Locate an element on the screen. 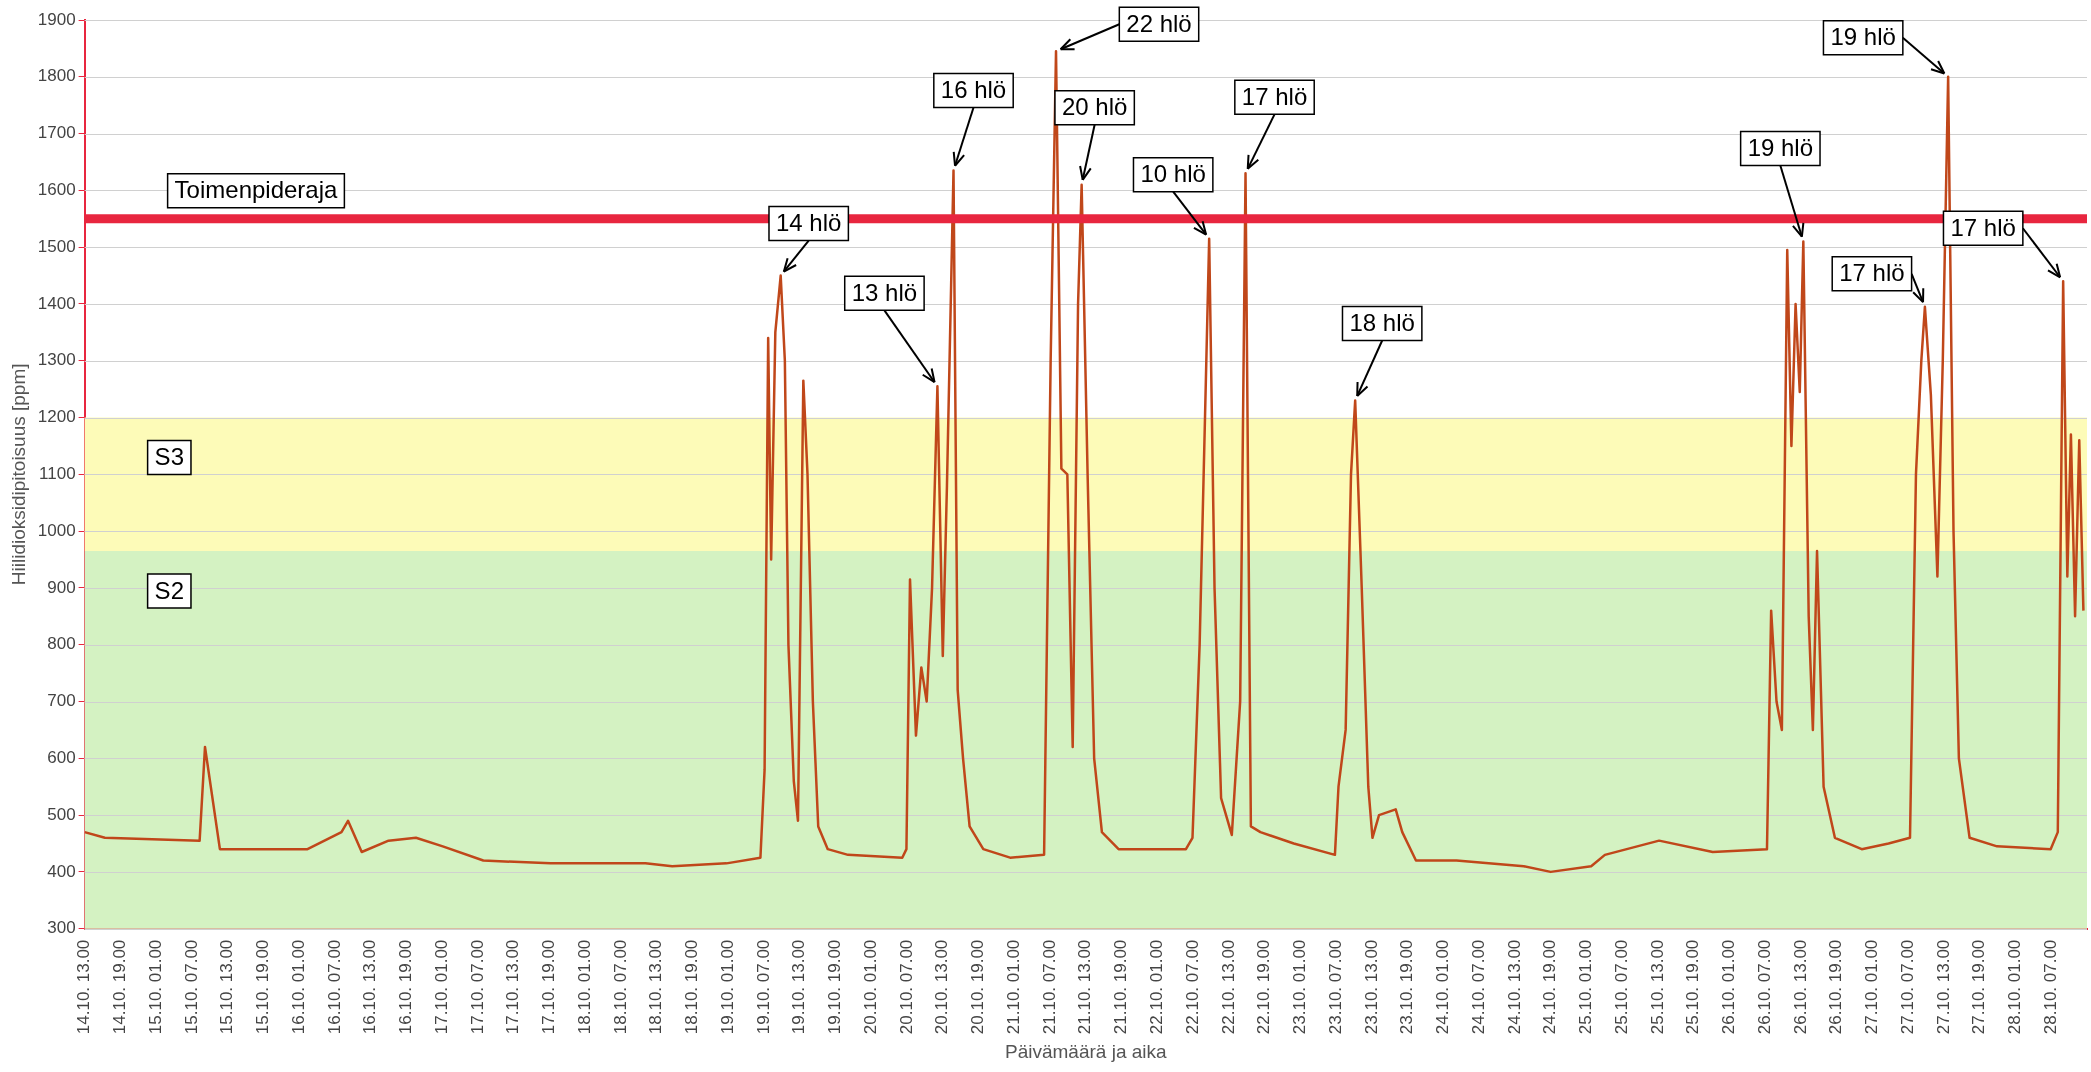  x-tick-label: 23.10. 07.00 is located at coordinates (1335, 987).